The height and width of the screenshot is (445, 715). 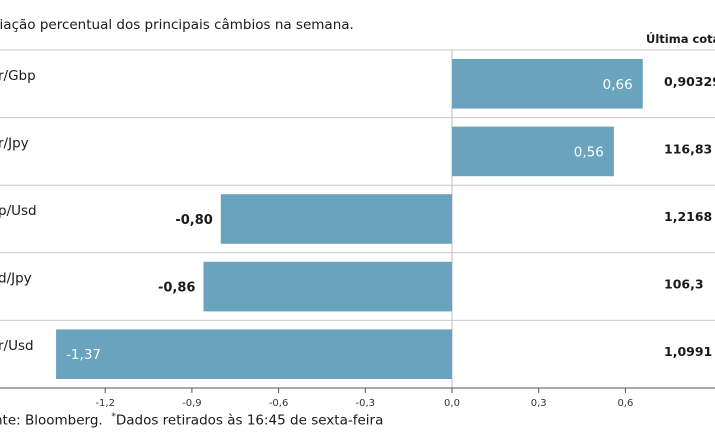 I want to click on x-axis: -1,2 -0,9 -0,6 -0,3 0,0 0,3 0,6, so click(x=357, y=398).